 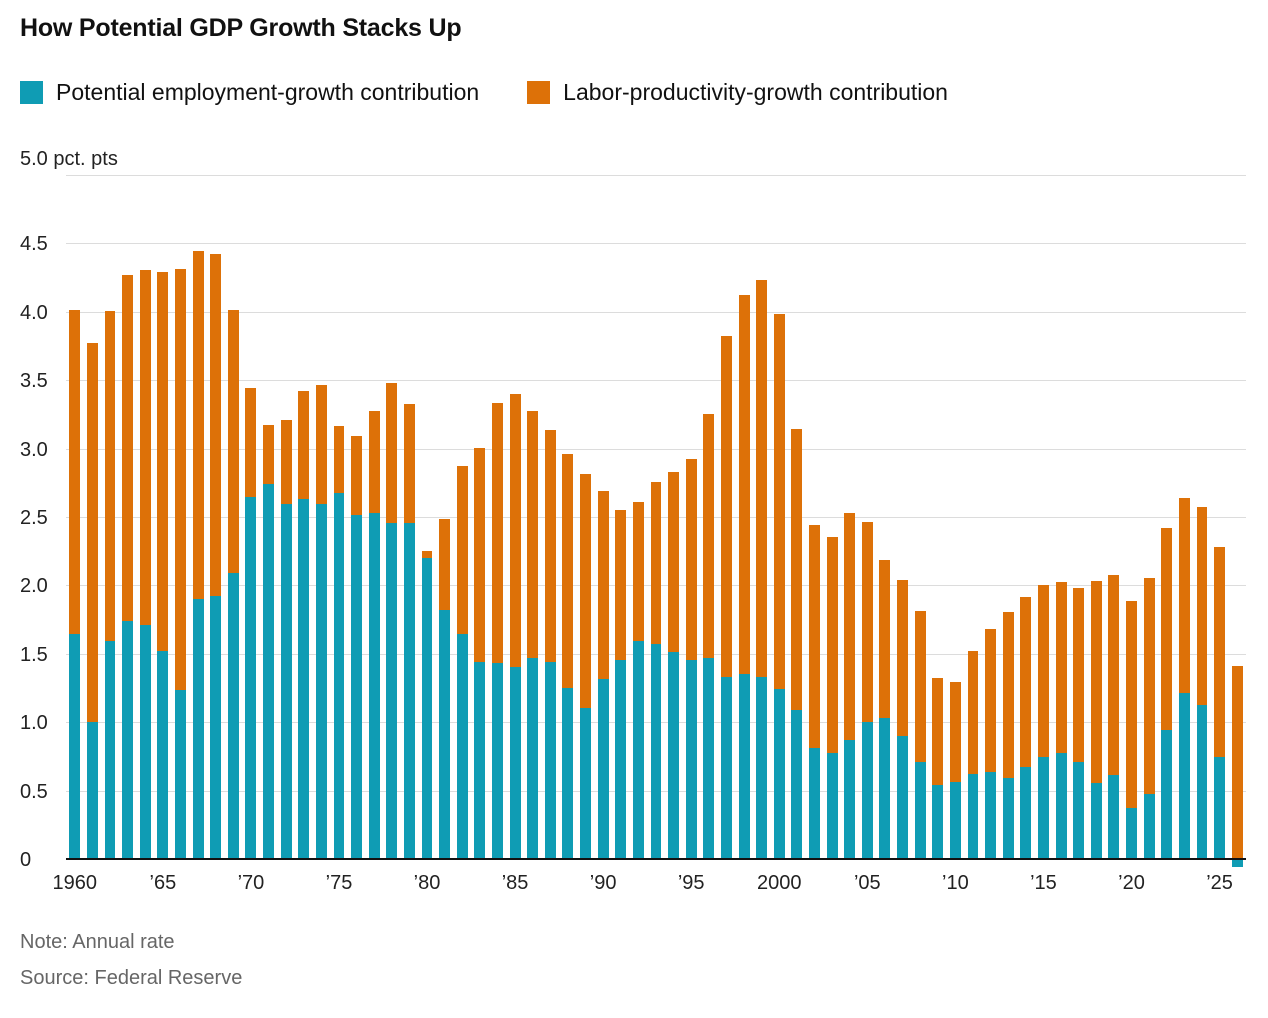 What do you see at coordinates (1167, 629) in the screenshot?
I see `bar-segment-2022` at bounding box center [1167, 629].